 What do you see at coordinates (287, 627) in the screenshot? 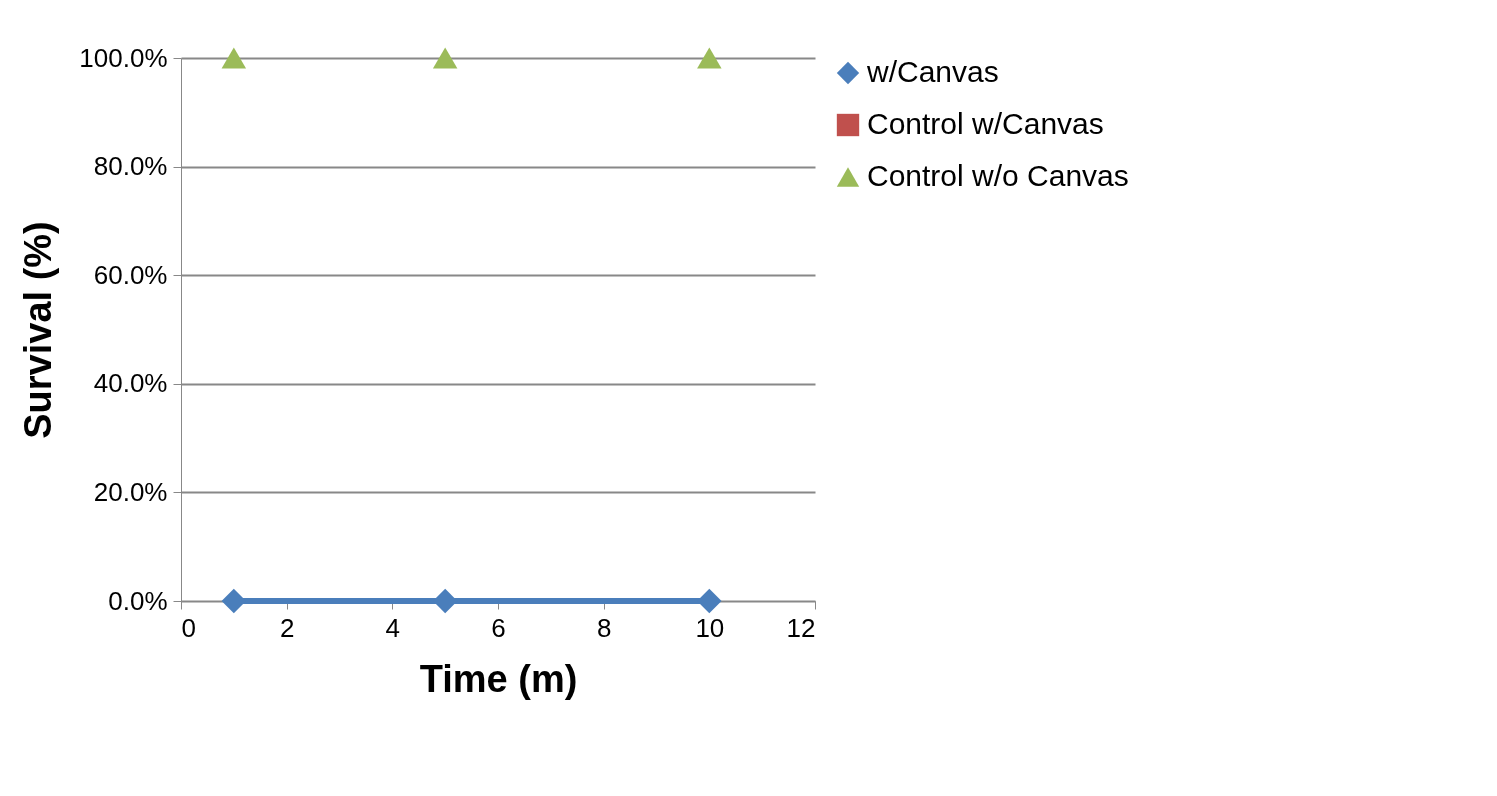
I see `x-tick-label: 2` at bounding box center [287, 627].